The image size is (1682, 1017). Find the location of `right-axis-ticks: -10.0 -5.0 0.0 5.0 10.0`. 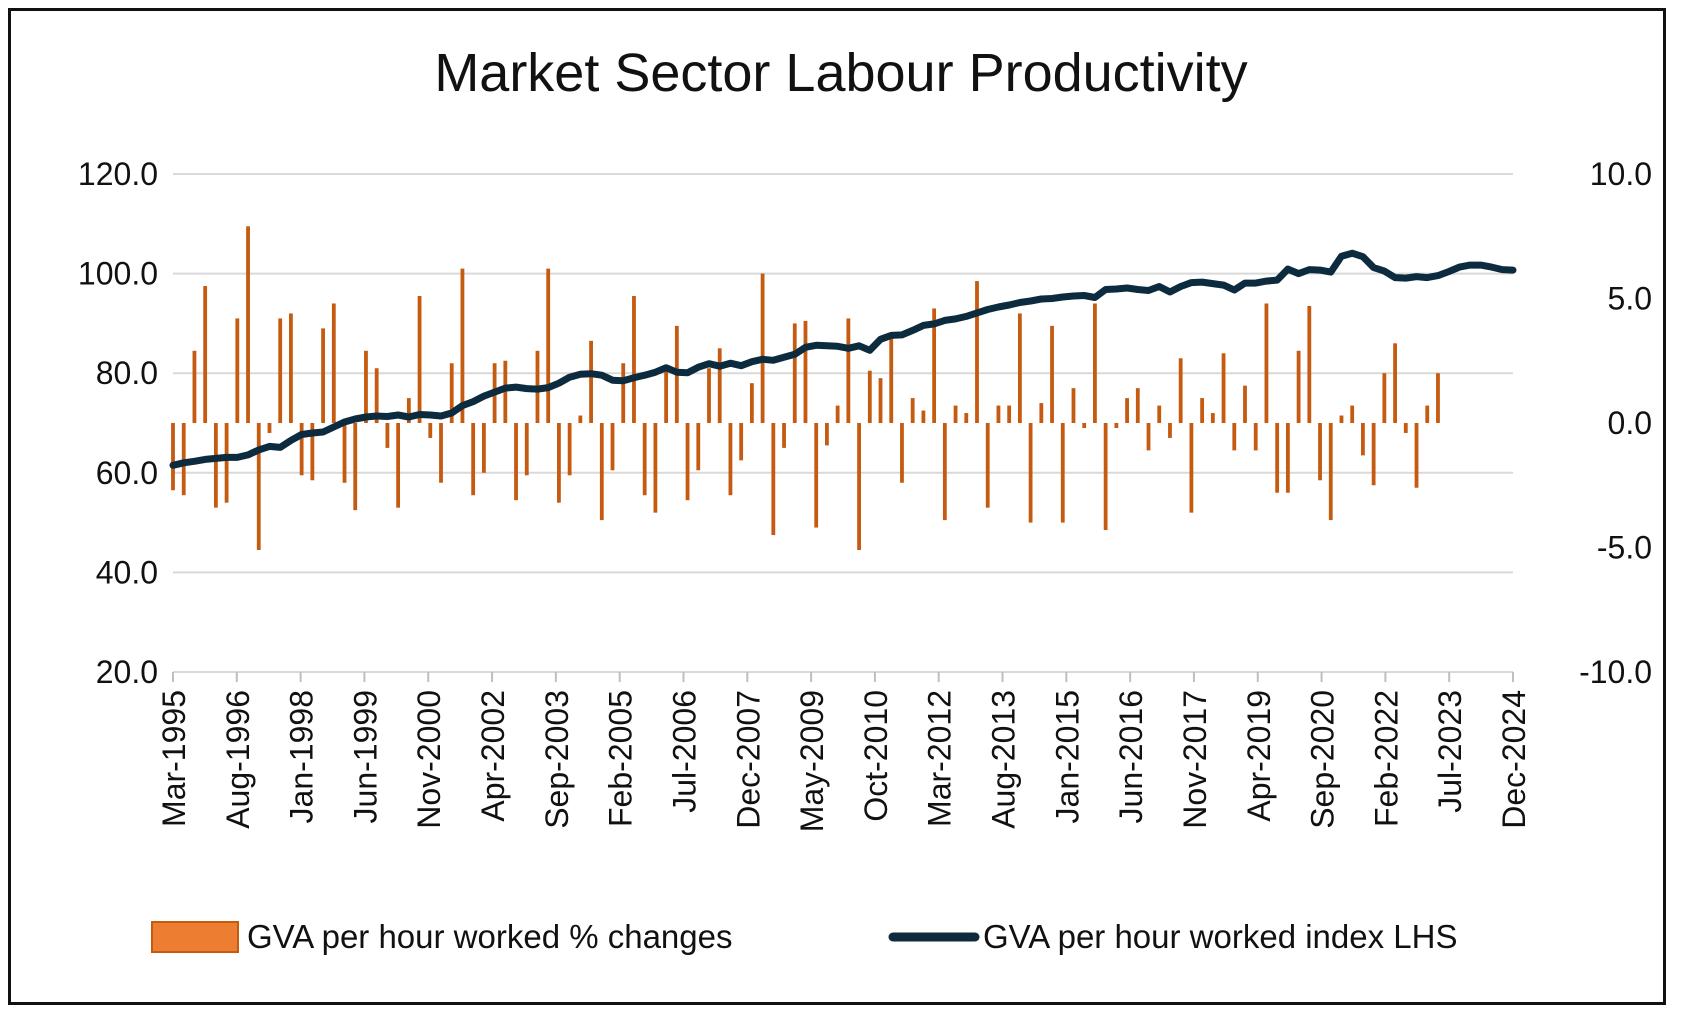

right-axis-ticks: -10.0 -5.0 0.0 5.0 10.0 is located at coordinates (1615, 423).